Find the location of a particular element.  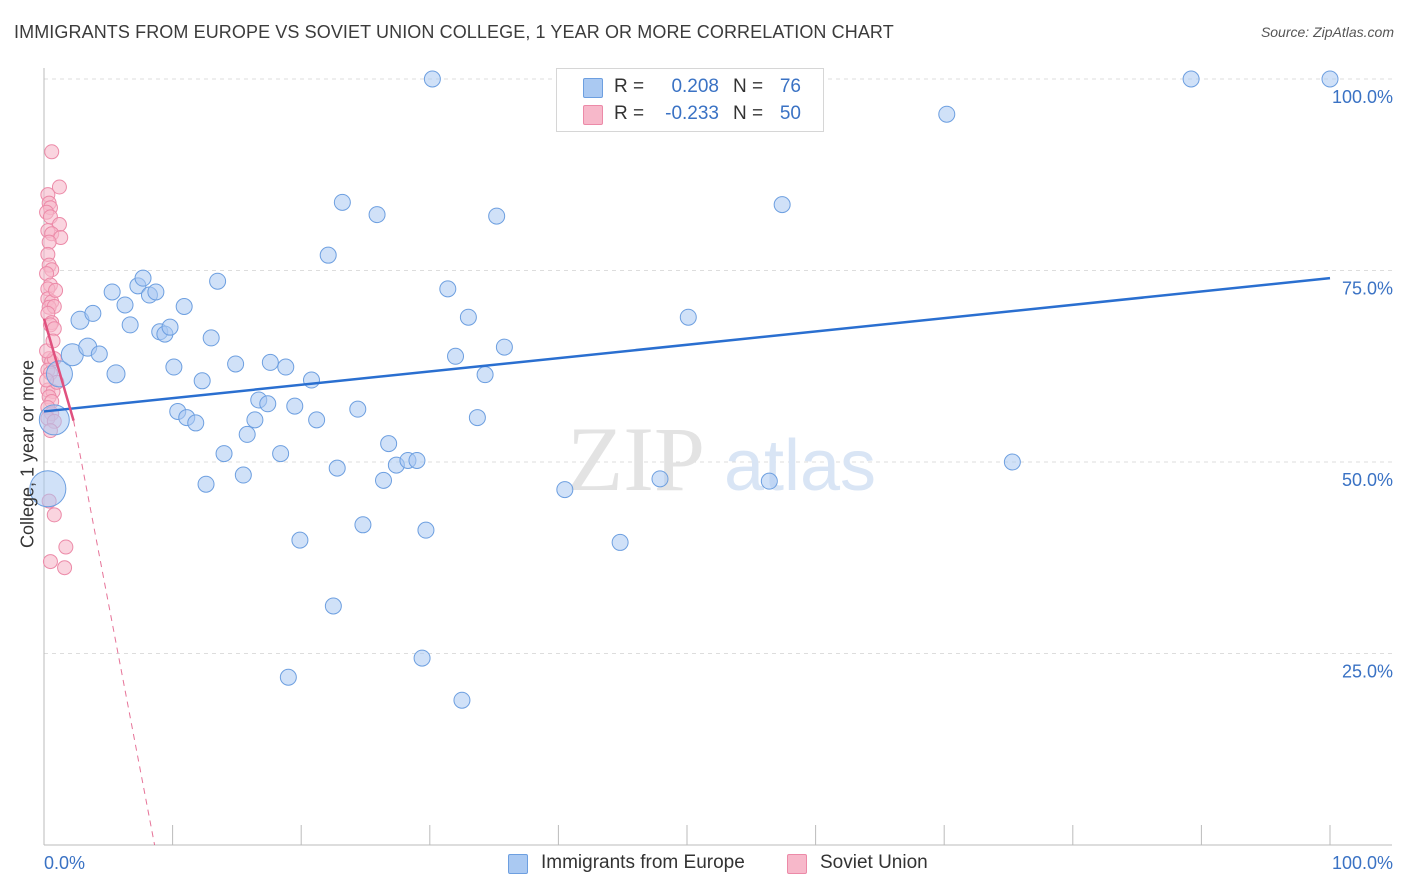

soviet-trend-line is located at coordinates (58, 369).